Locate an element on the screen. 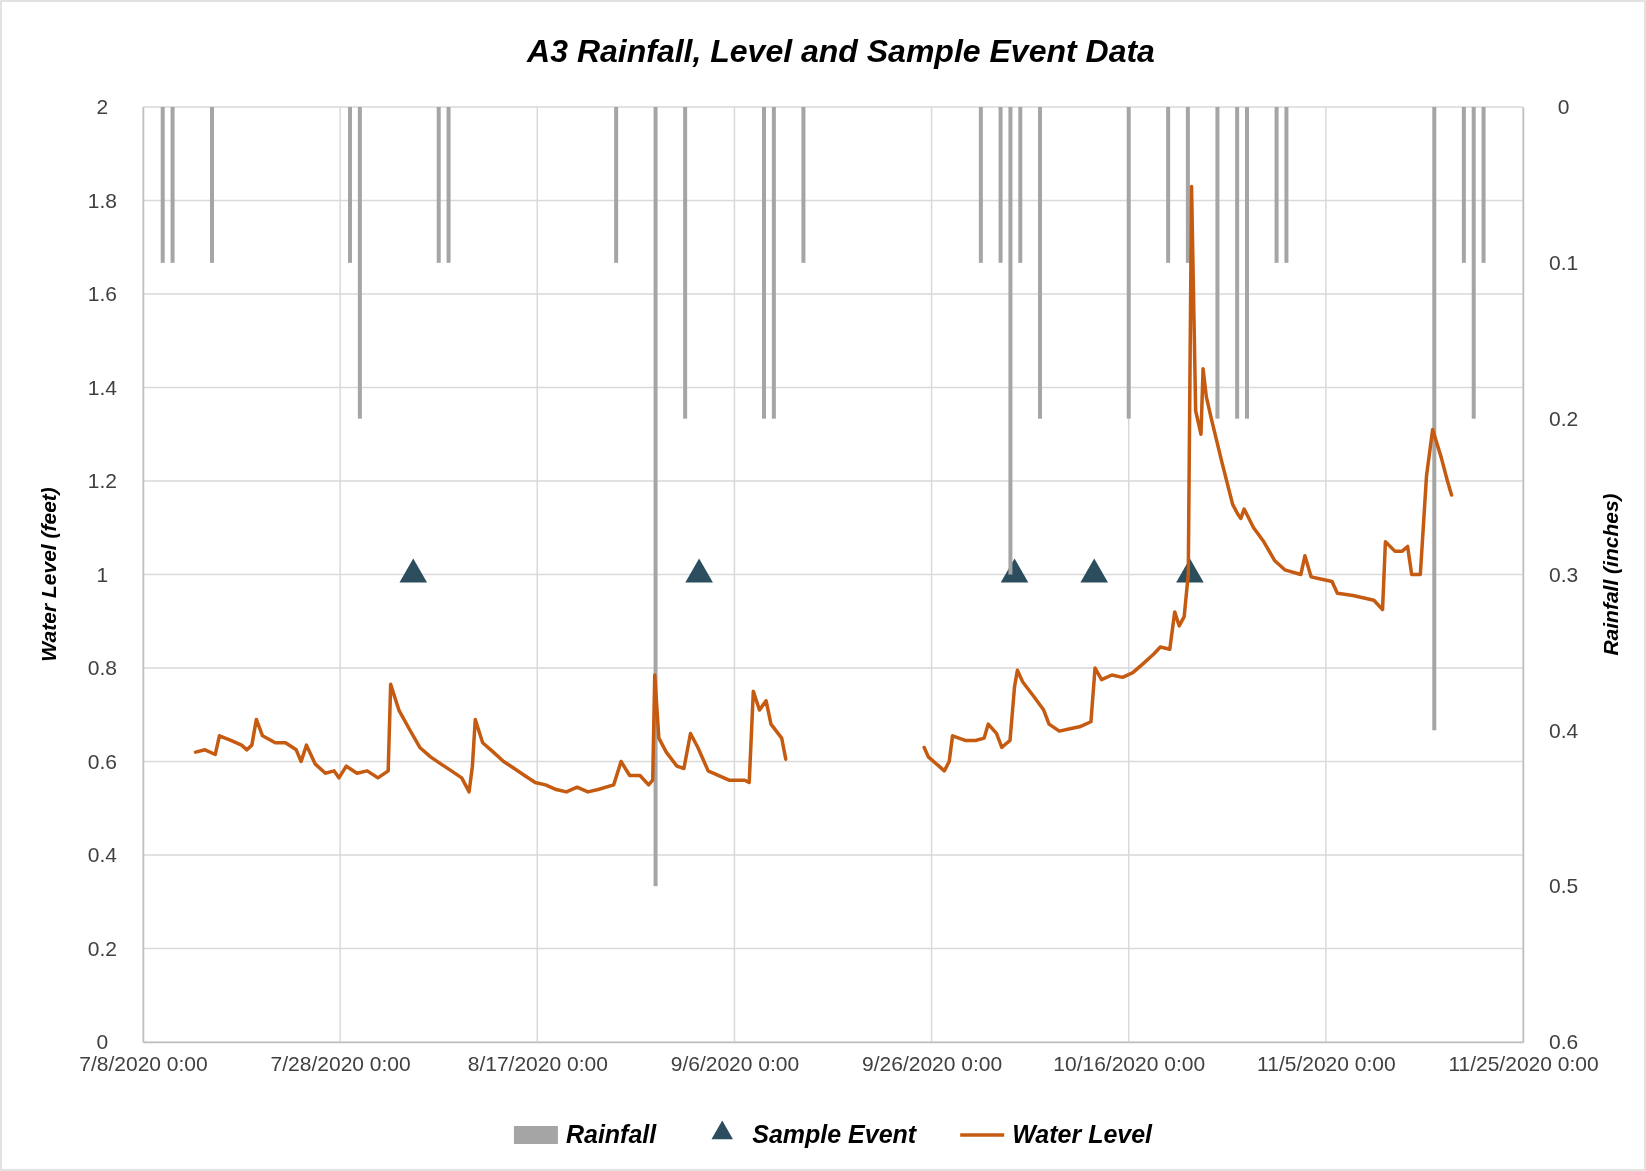 The height and width of the screenshot is (1171, 1646). y2-tick-label: 0.1 is located at coordinates (1564, 263).